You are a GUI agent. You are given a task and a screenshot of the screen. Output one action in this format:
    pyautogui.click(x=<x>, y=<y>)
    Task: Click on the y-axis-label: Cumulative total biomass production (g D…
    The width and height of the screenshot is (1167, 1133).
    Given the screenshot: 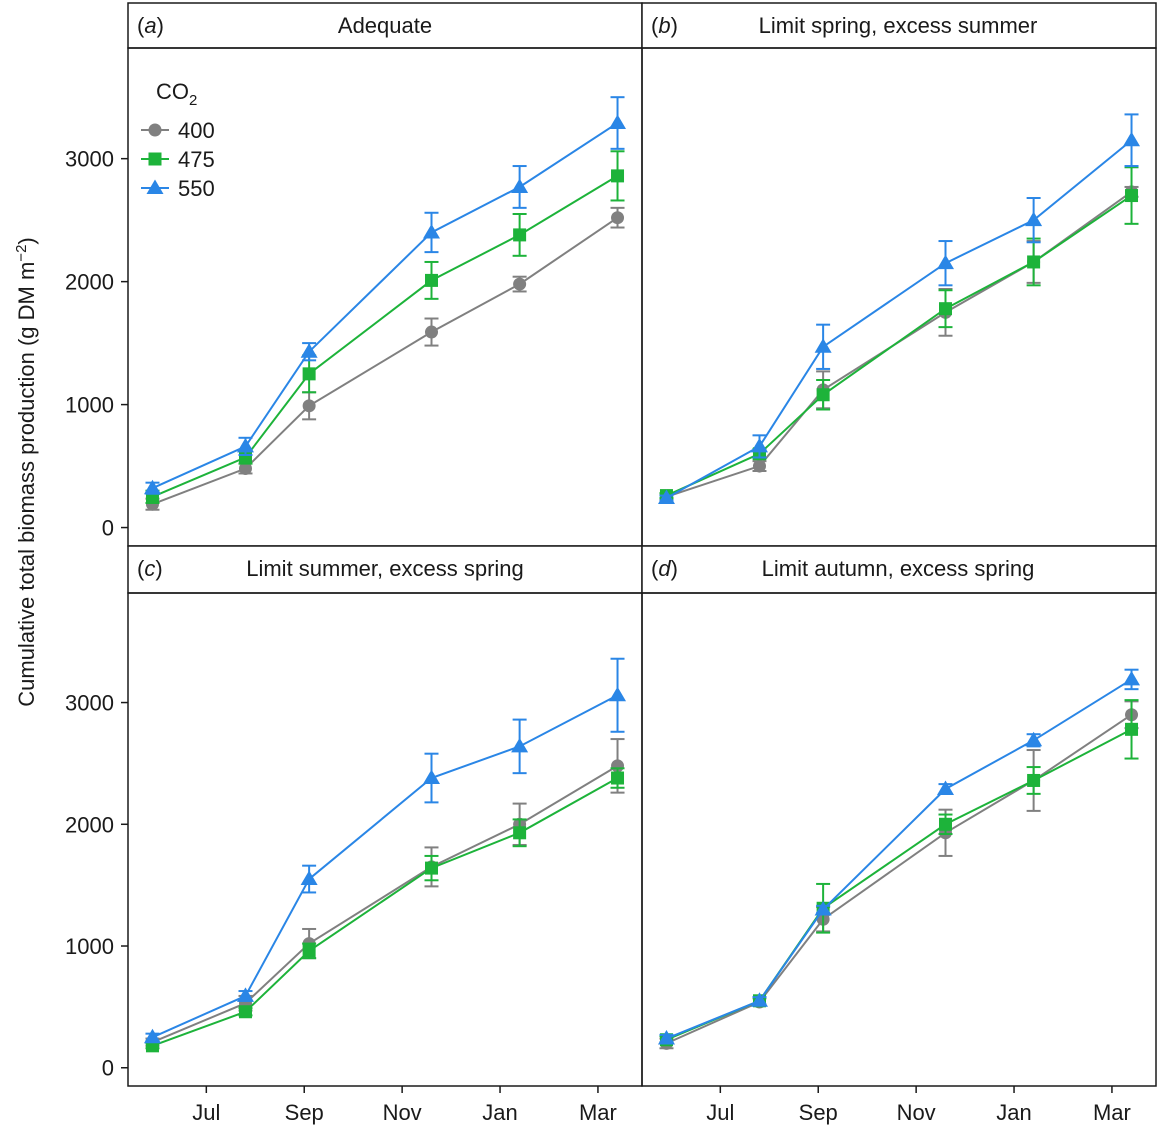 What is the action you would take?
    pyautogui.click(x=26, y=472)
    